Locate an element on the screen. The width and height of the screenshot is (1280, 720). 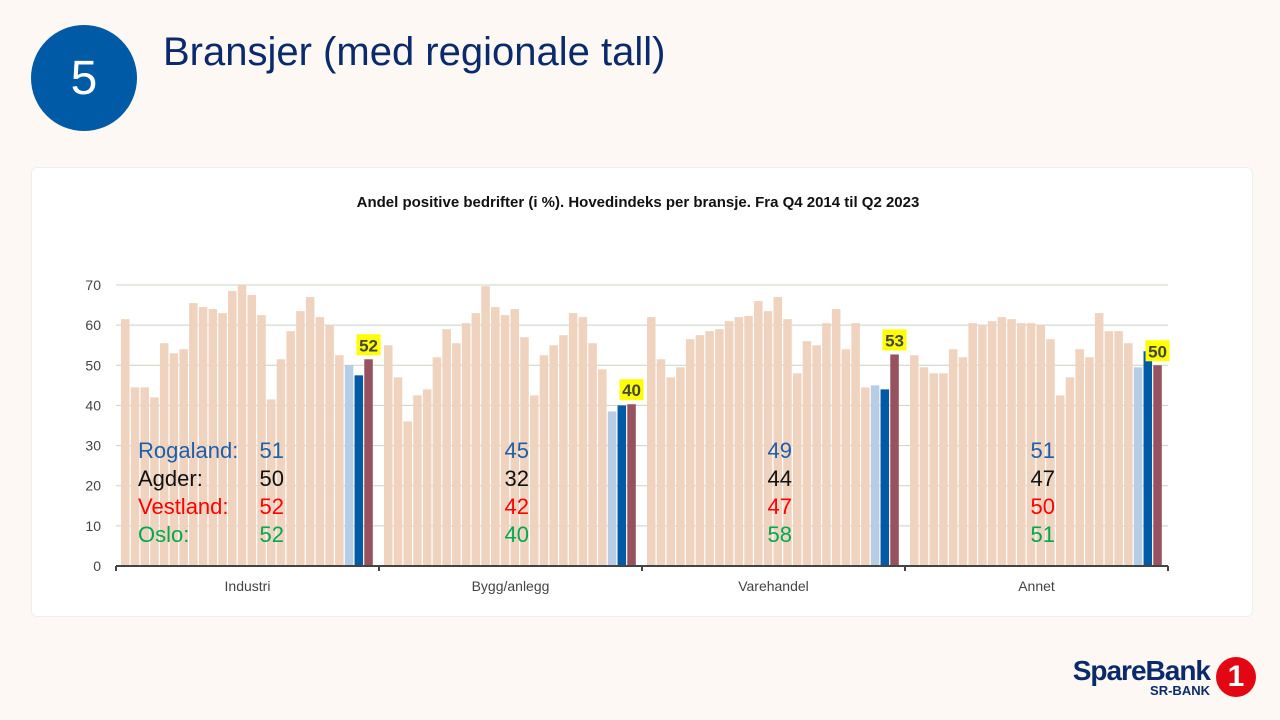
y-tick-label: 30 is located at coordinates (93, 446).